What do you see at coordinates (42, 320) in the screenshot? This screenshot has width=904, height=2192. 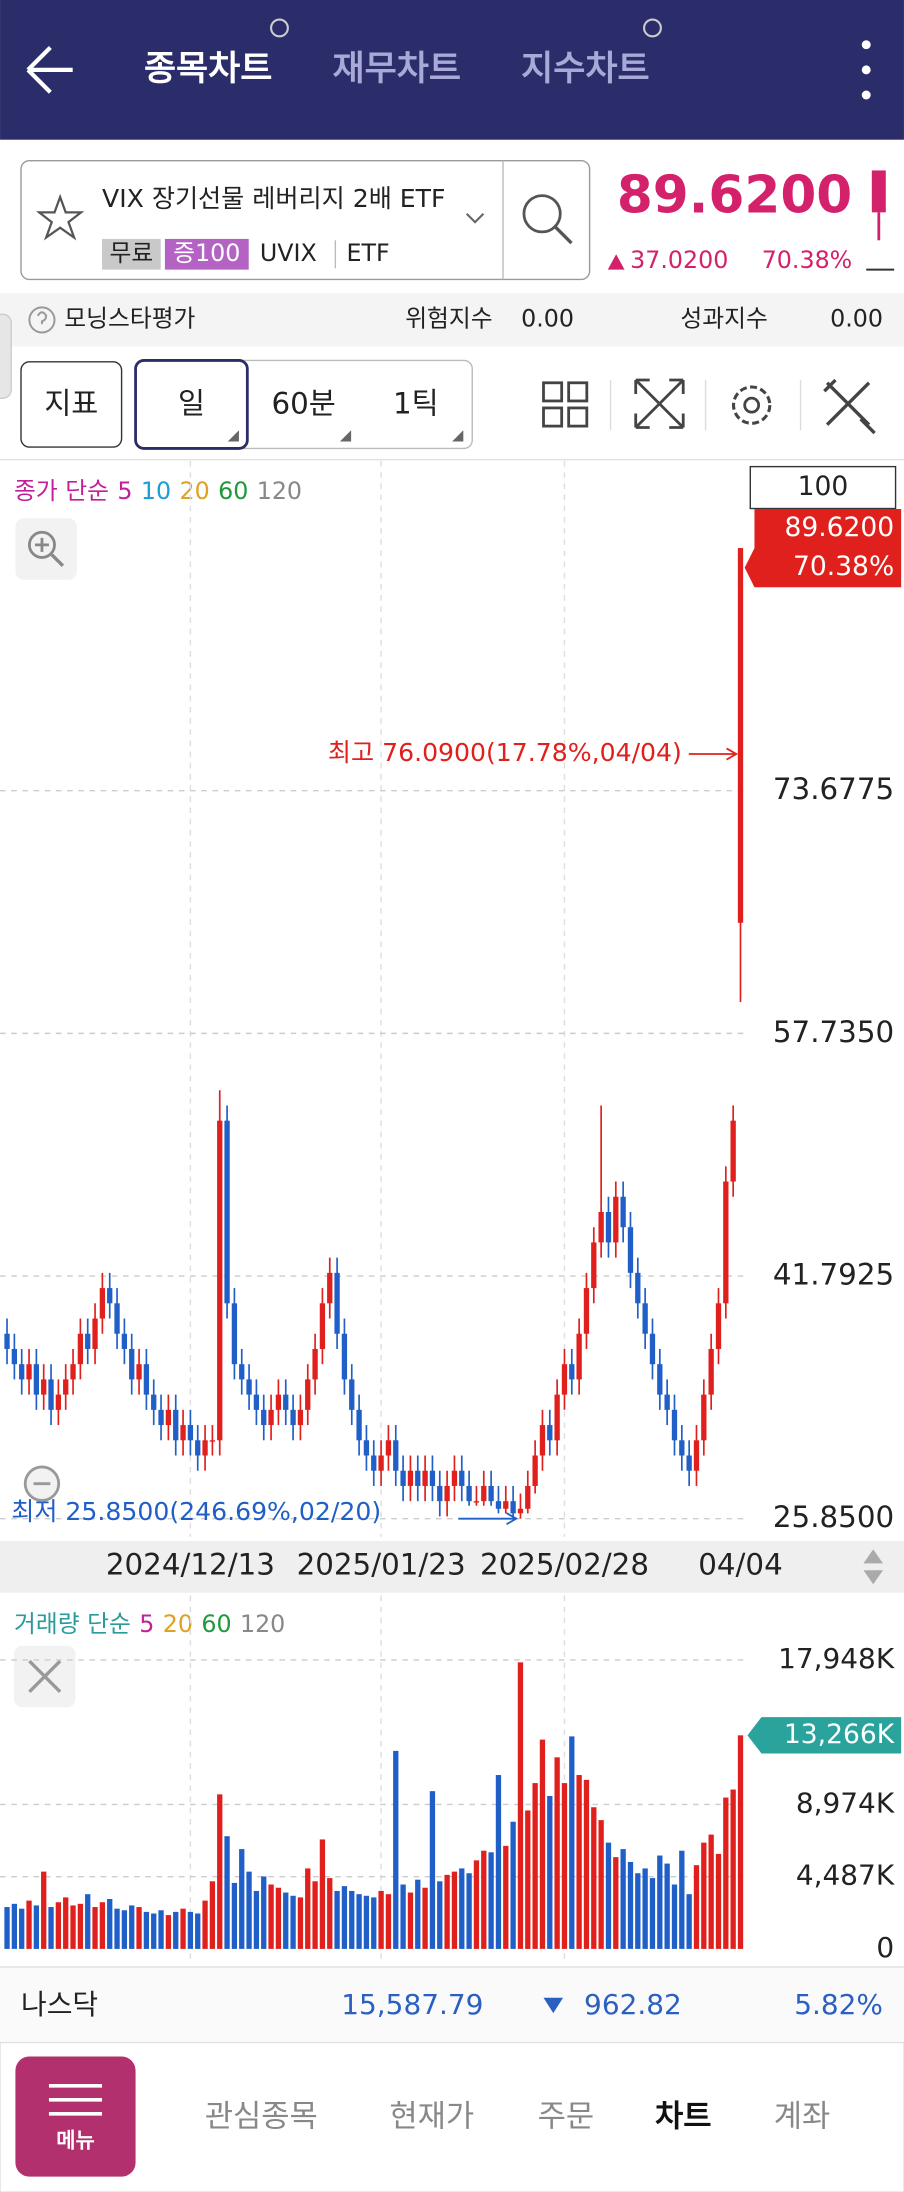 I see `help-icon` at bounding box center [42, 320].